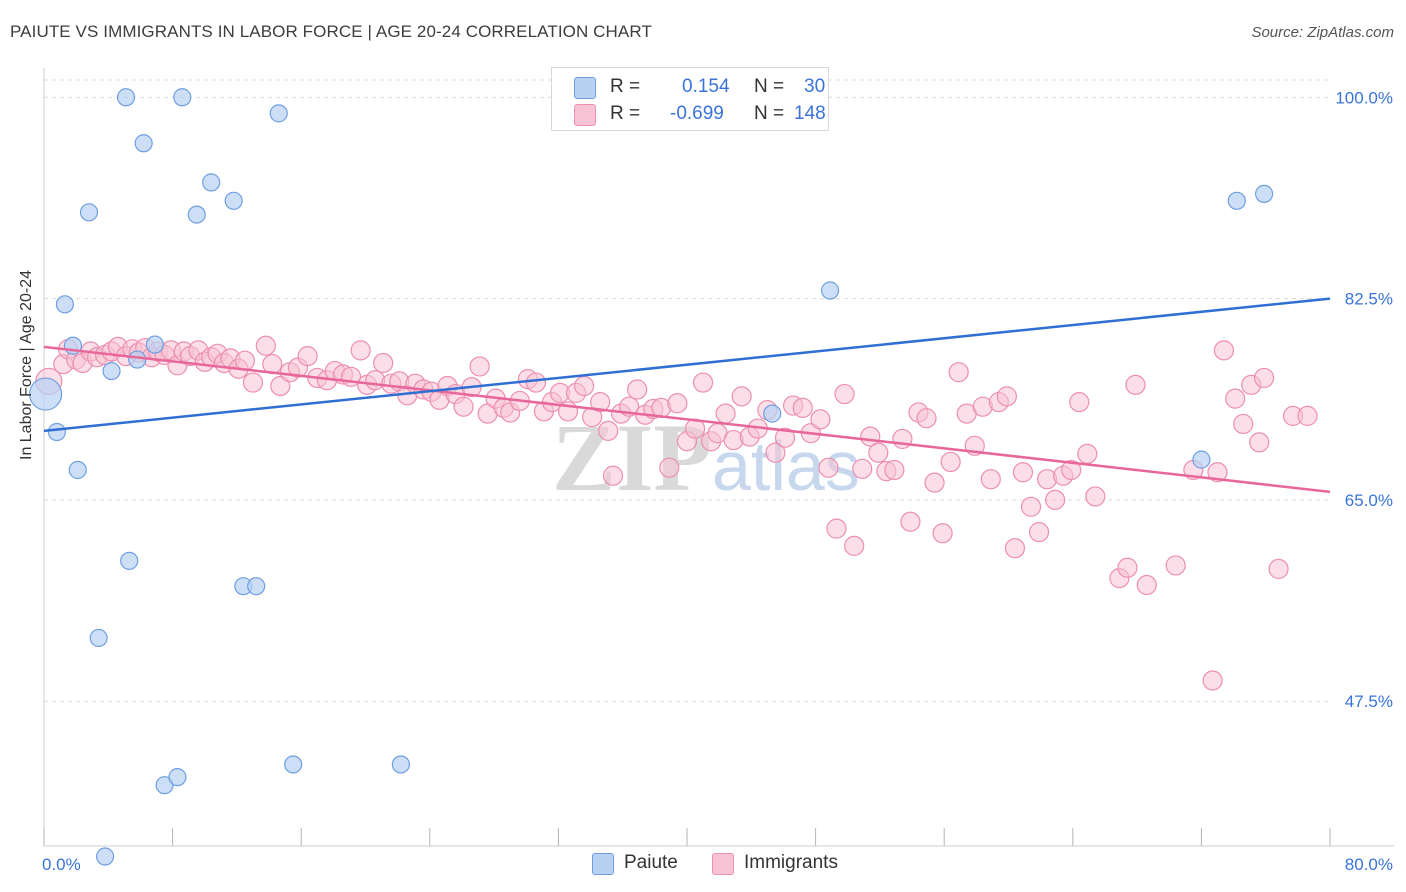 The height and width of the screenshot is (892, 1406). I want to click on y-tick-label: 65.0%, so click(1369, 500).